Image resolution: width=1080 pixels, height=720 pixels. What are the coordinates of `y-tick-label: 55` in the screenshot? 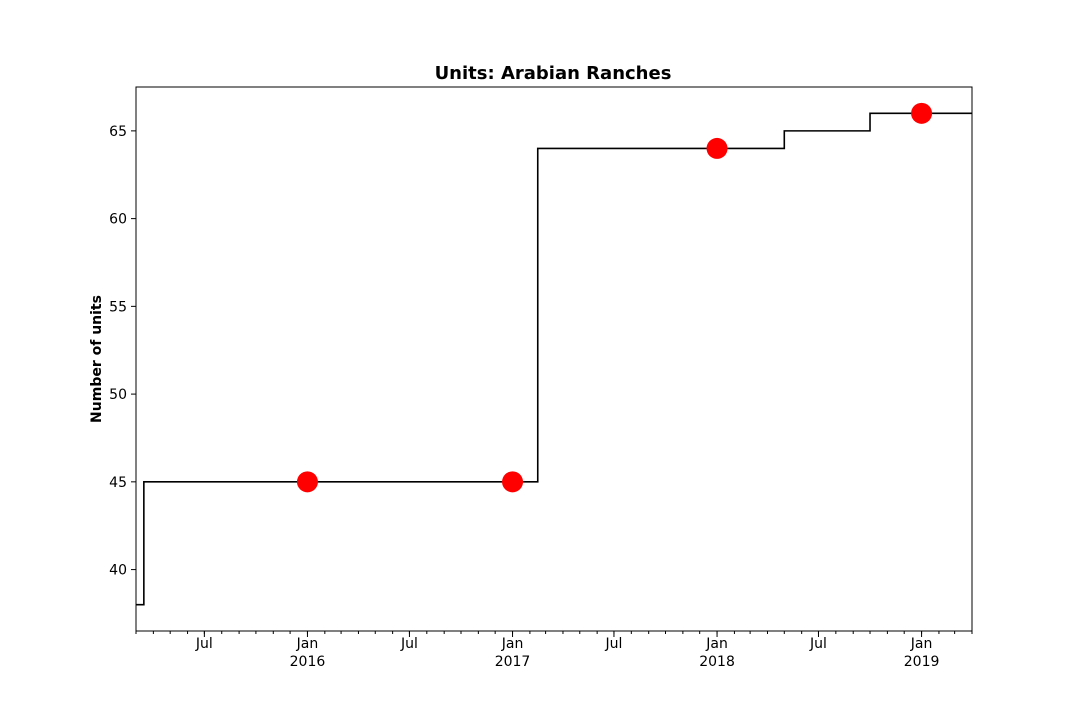 It's located at (118, 307).